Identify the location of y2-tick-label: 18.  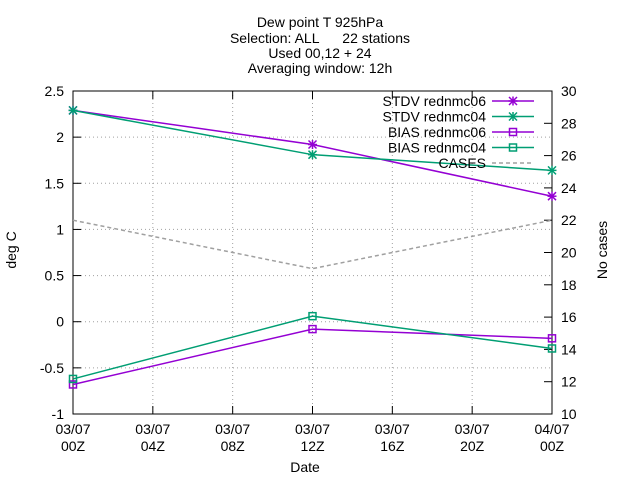
(569, 285).